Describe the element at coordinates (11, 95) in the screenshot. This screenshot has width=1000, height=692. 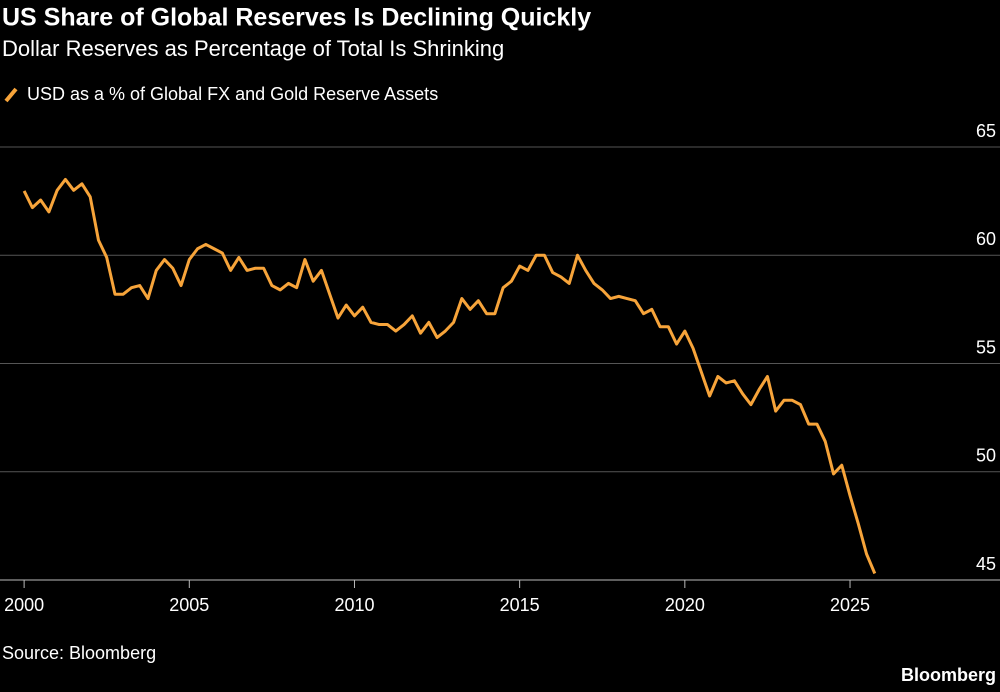
I see `legend-swatch` at that location.